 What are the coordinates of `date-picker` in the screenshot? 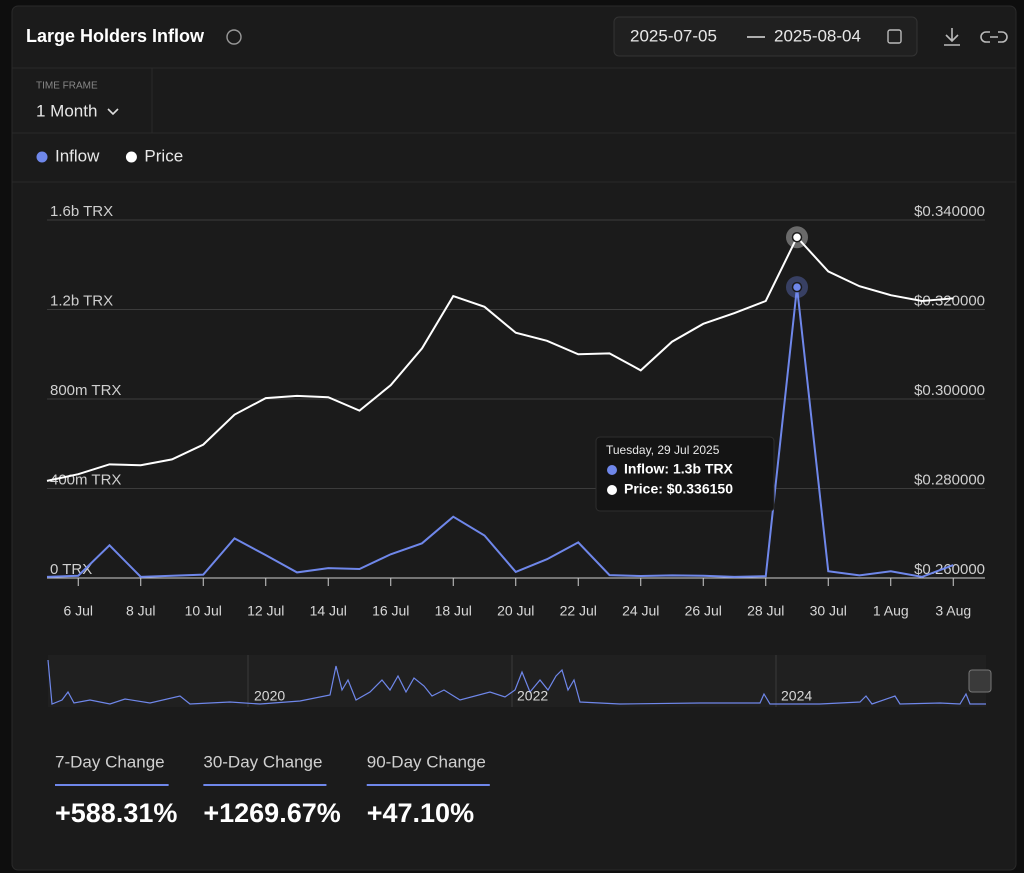 It's located at (765, 36).